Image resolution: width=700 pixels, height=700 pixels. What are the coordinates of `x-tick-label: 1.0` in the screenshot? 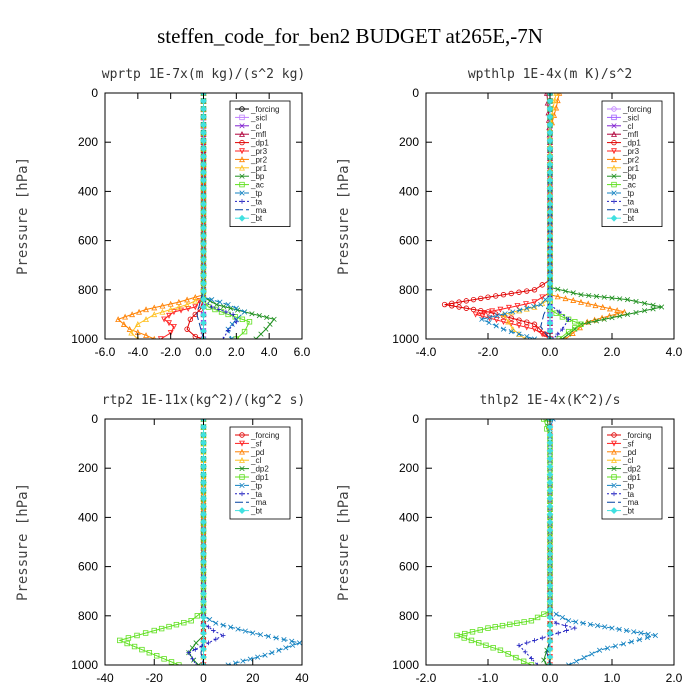 It's located at (612, 678).